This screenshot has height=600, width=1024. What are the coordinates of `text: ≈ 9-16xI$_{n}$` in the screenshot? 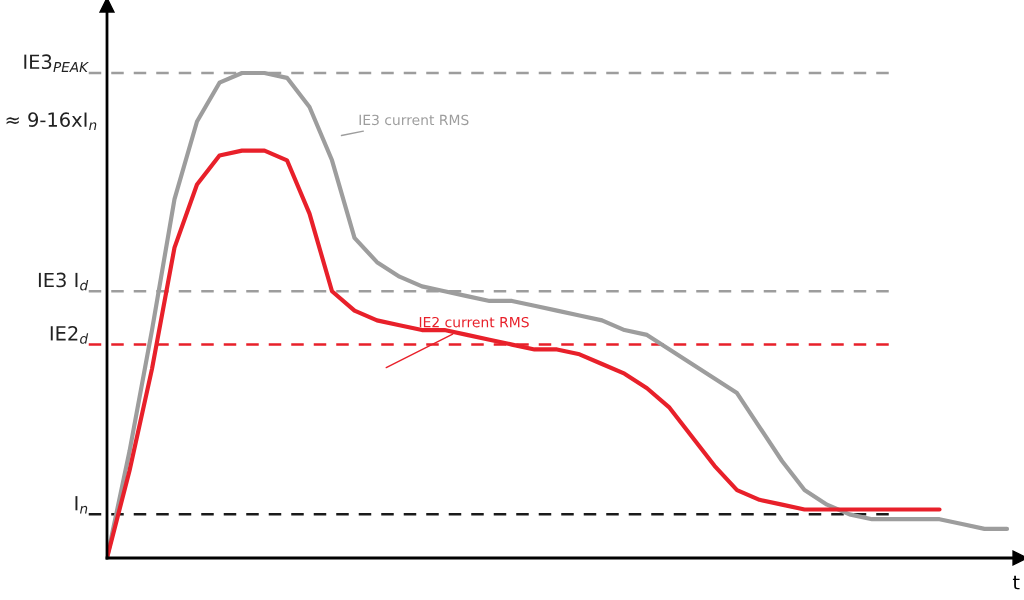 It's located at (51, 121).